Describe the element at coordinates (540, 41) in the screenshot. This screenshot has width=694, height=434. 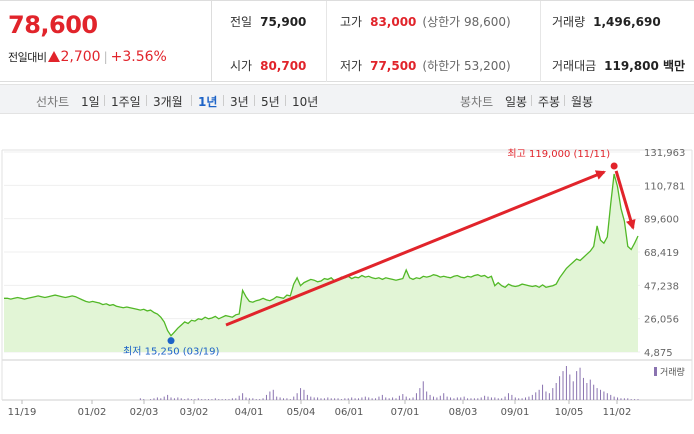
I see `divider` at that location.